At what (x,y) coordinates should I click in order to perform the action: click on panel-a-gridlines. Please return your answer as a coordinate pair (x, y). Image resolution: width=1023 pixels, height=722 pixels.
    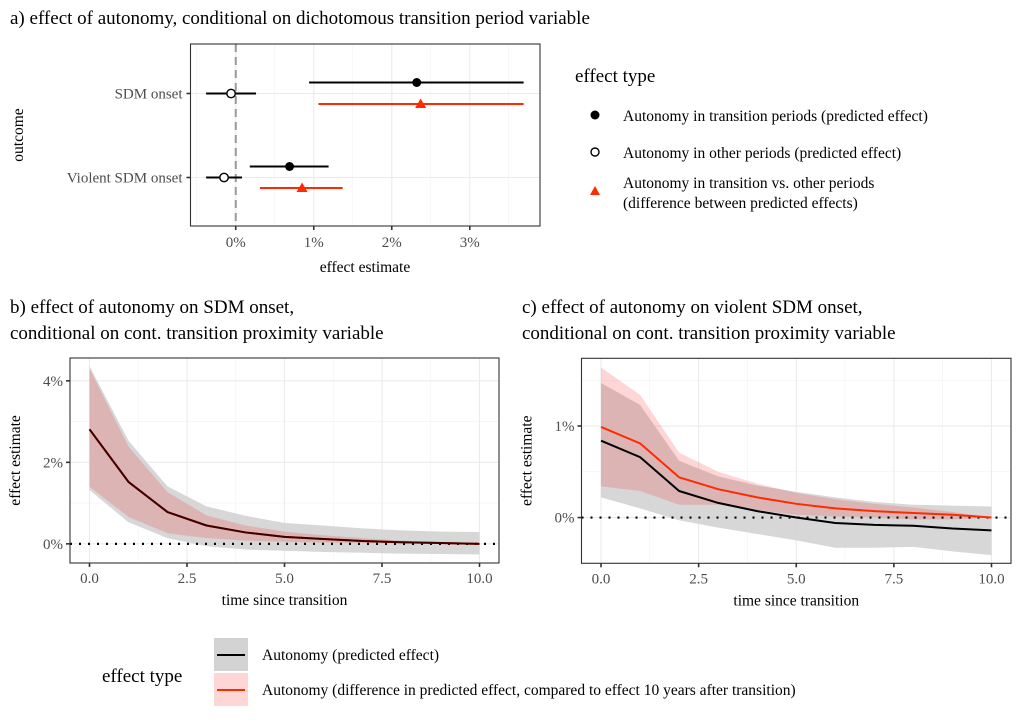
    Looking at the image, I should click on (365, 135).